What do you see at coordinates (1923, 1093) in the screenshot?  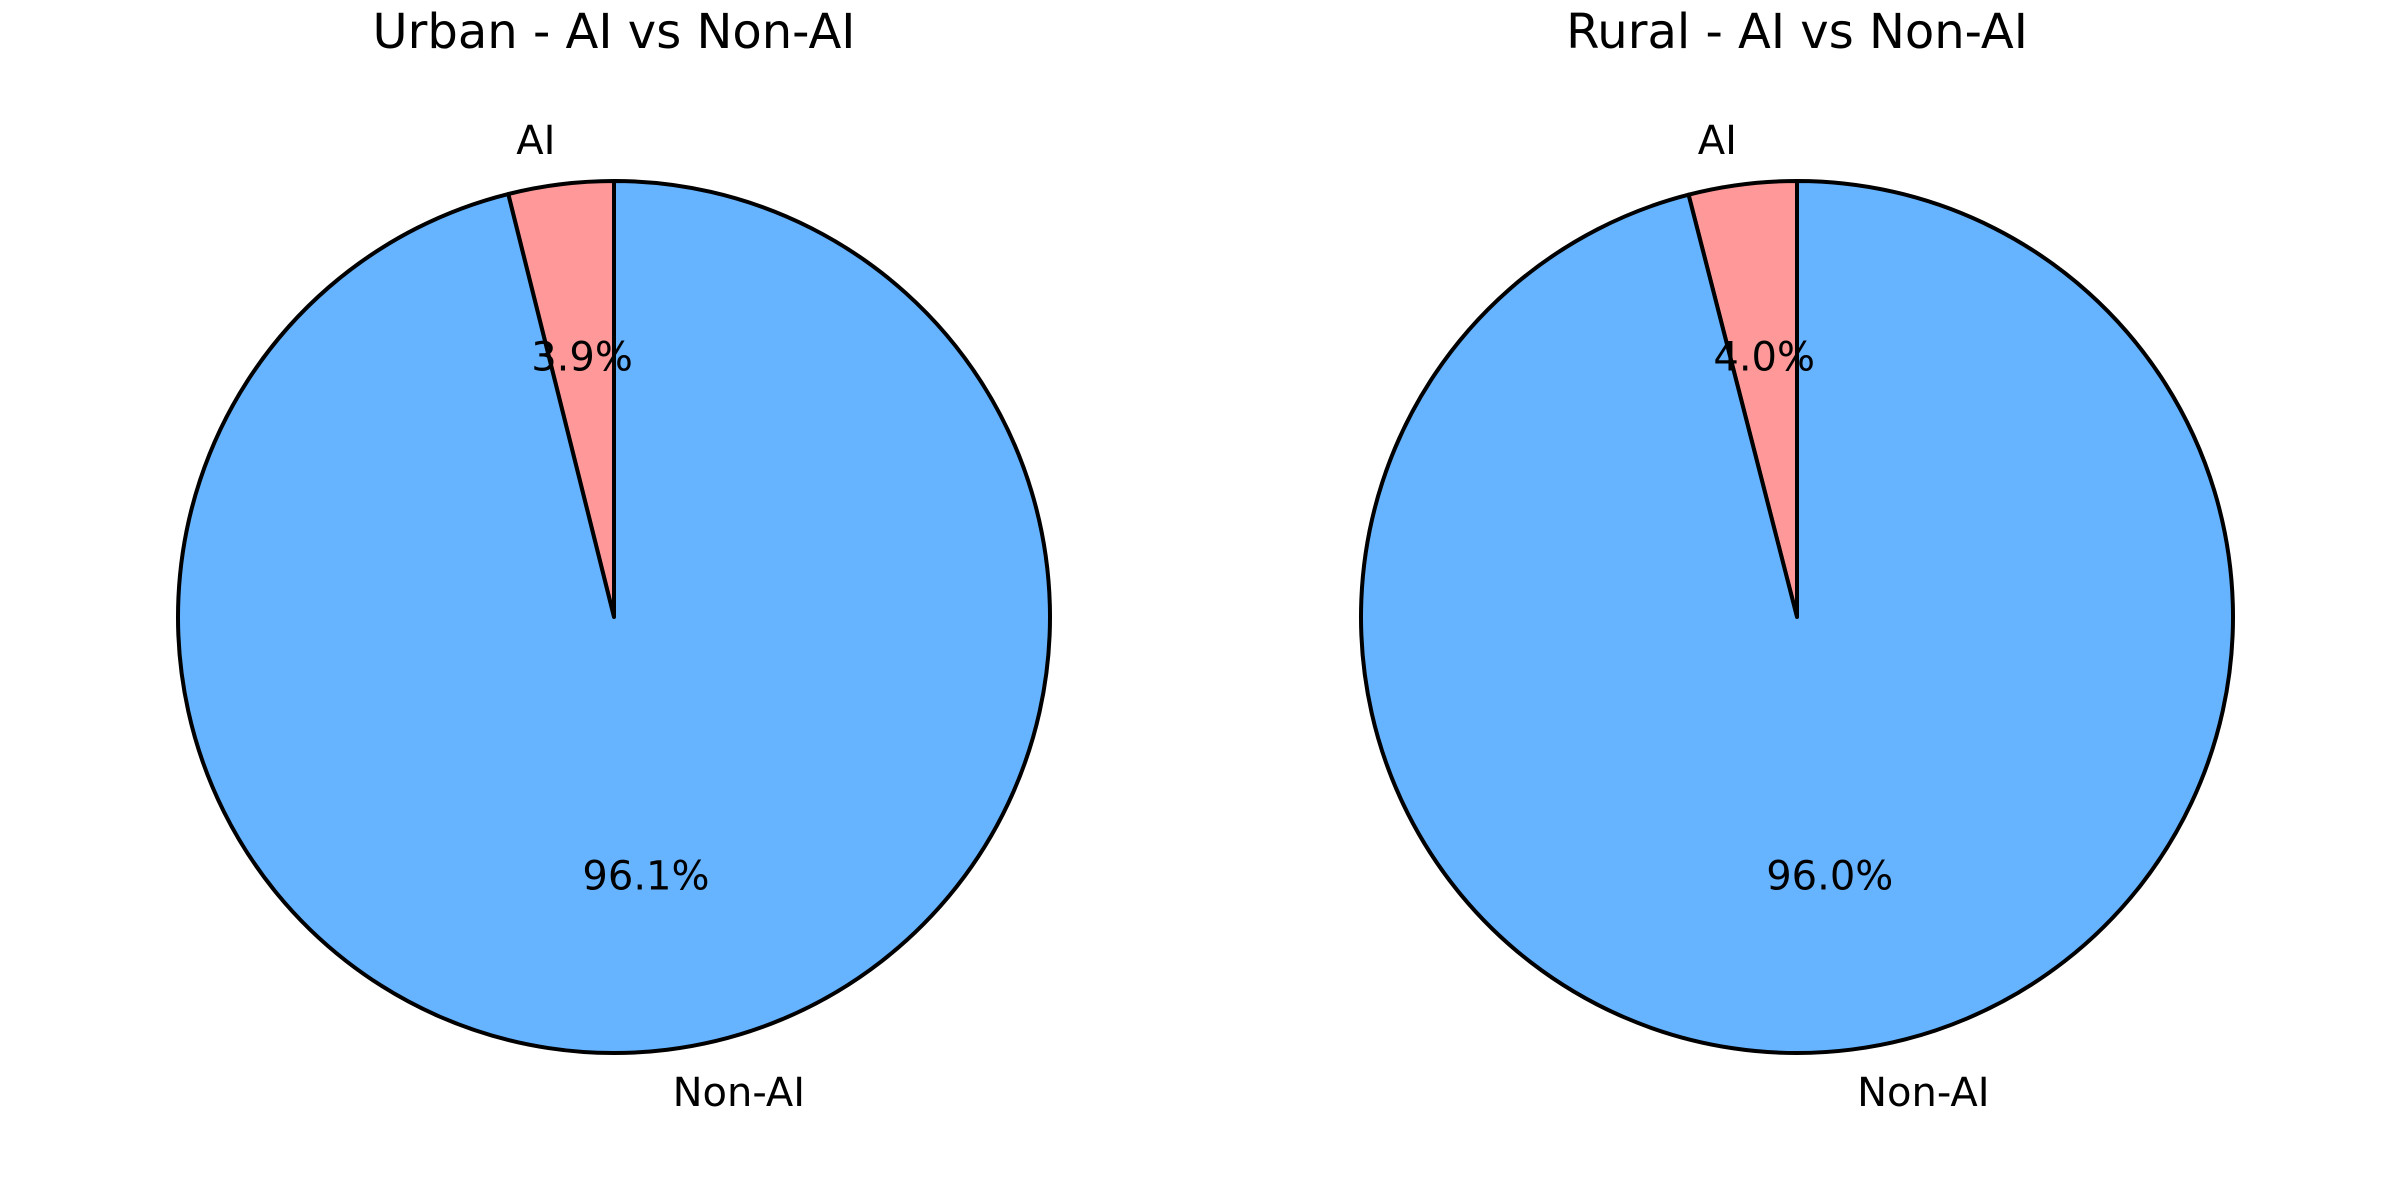 I see `rural-slice-label-non-ai: Non-AI` at bounding box center [1923, 1093].